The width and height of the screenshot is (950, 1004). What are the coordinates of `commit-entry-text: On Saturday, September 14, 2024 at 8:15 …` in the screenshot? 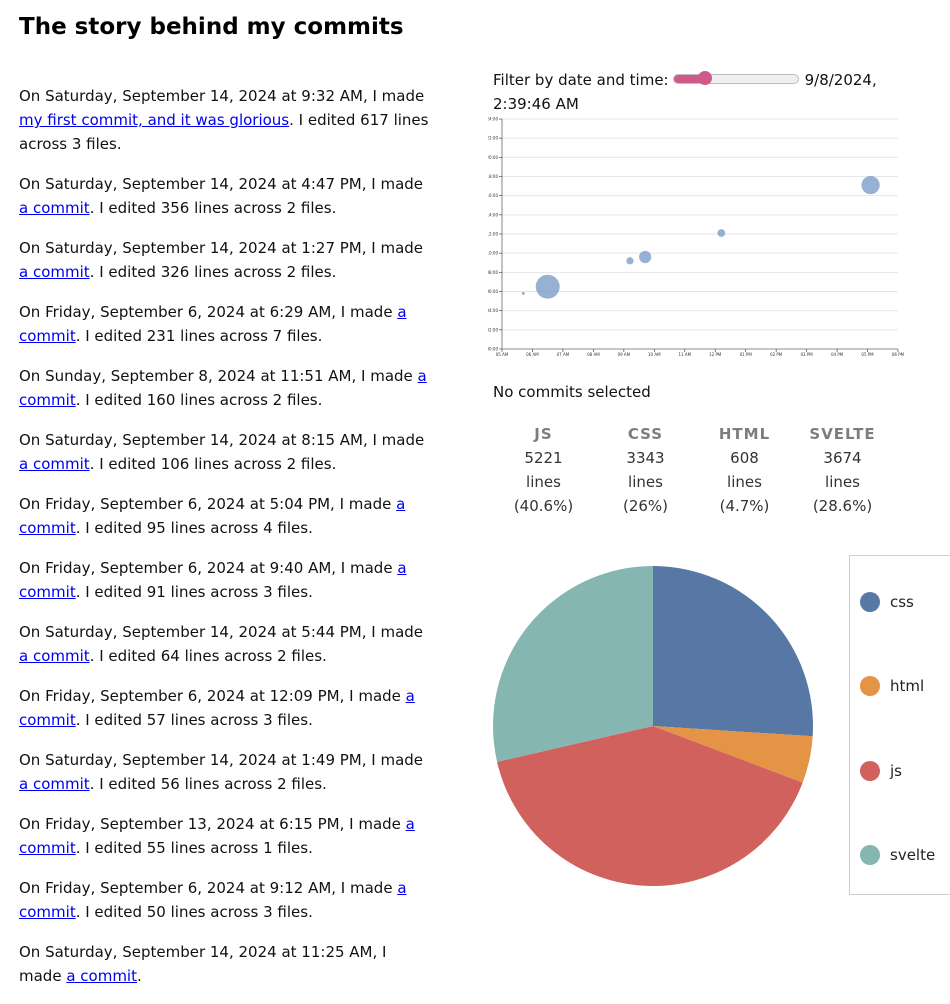 It's located at (222, 440).